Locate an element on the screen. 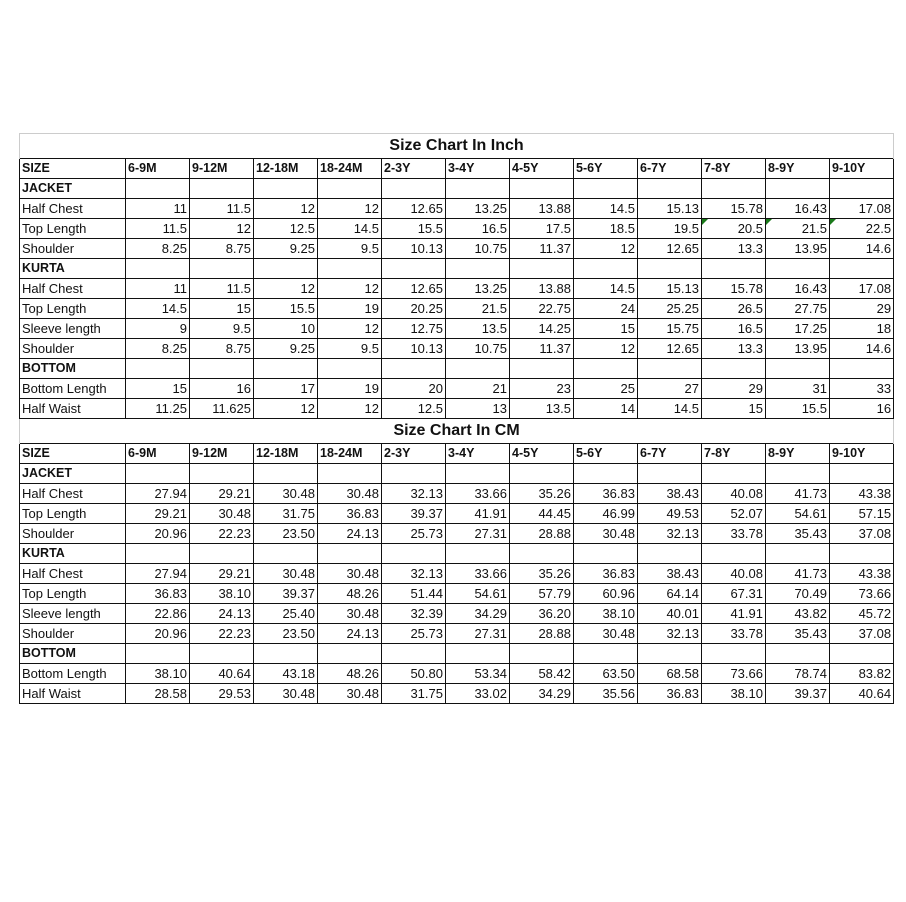 The height and width of the screenshot is (902, 906). section-label: BOTTOM is located at coordinates (72, 368).